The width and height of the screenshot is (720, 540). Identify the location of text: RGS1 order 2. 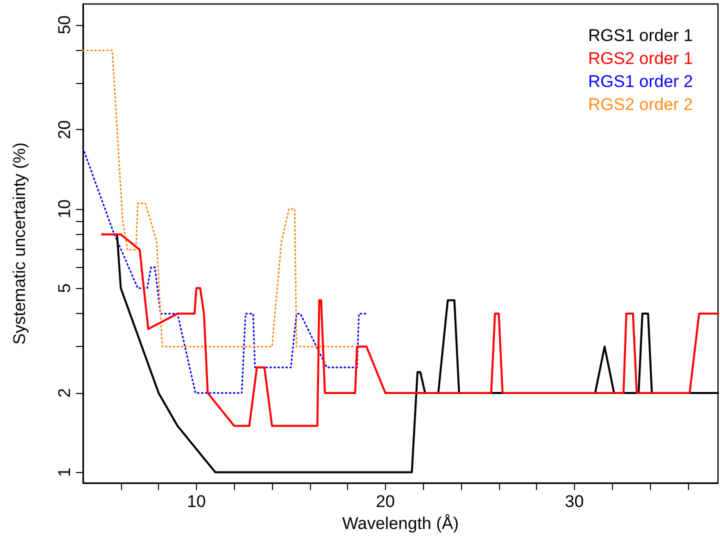
(641, 81).